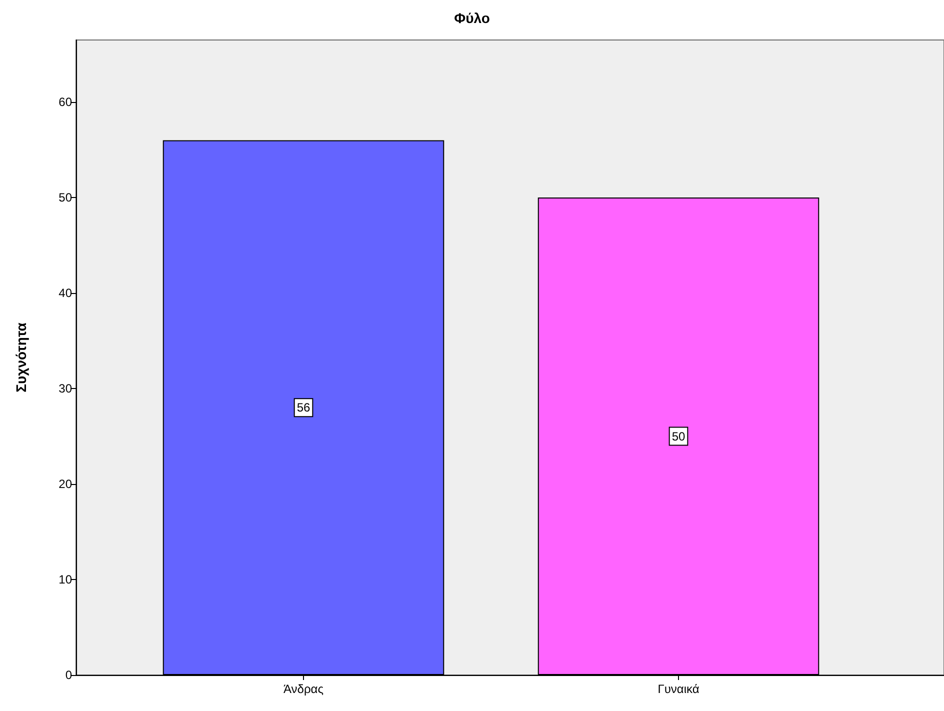  What do you see at coordinates (65, 389) in the screenshot?
I see `y-tick-label: 30` at bounding box center [65, 389].